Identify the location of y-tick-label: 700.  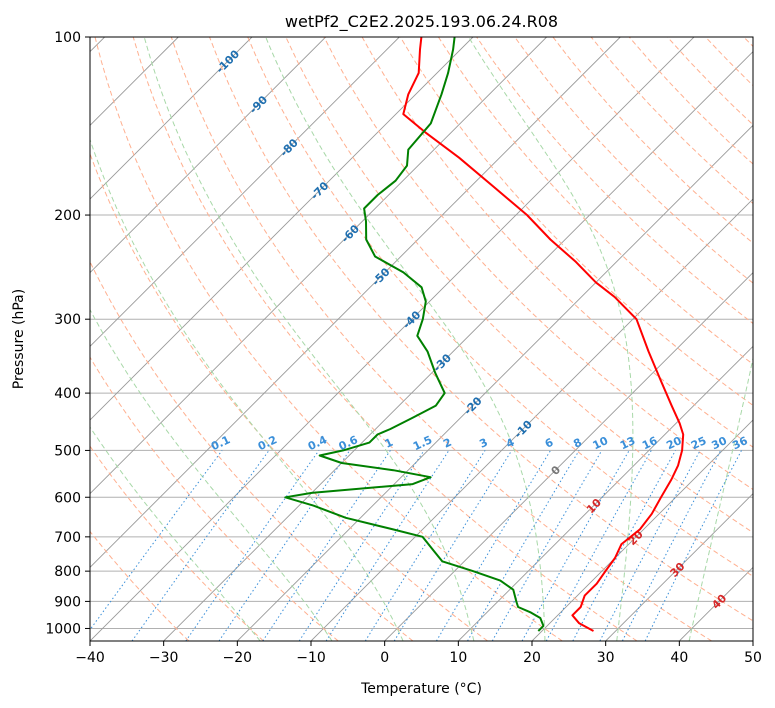
(67, 538).